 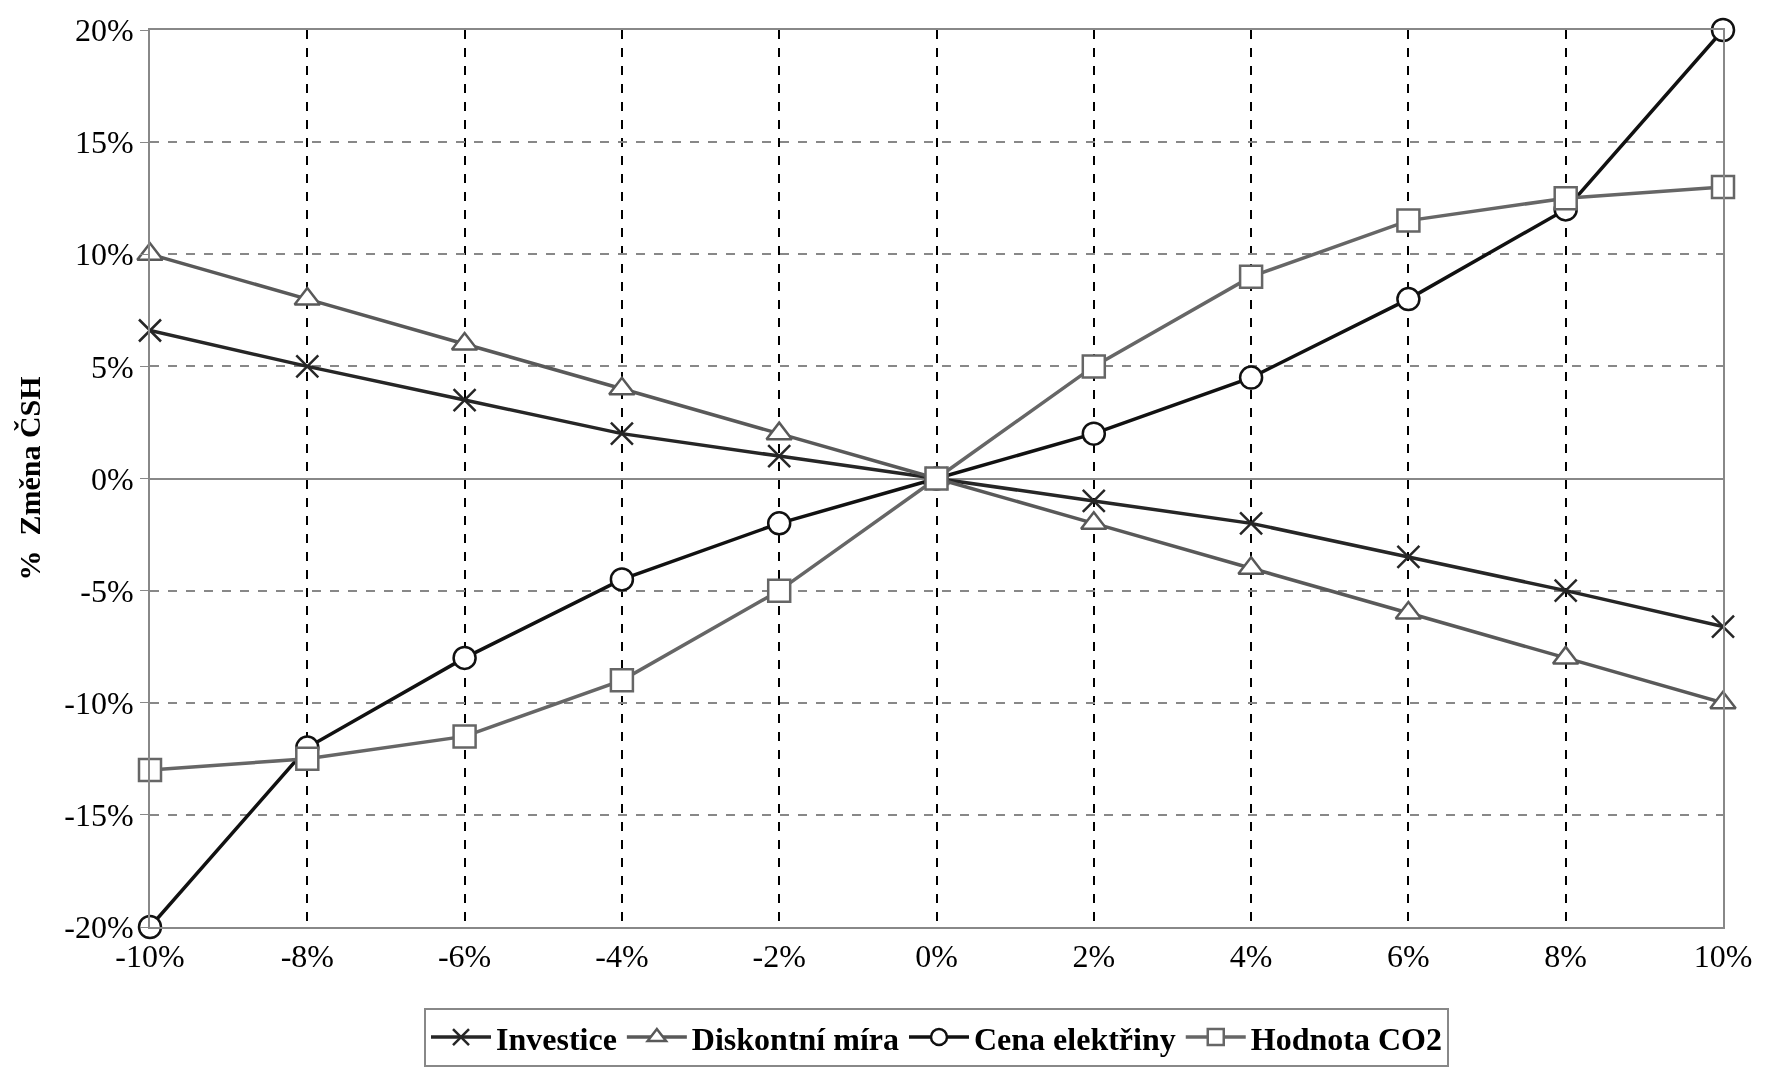 What do you see at coordinates (104, 254) in the screenshot?
I see `y-tick-label: 10%` at bounding box center [104, 254].